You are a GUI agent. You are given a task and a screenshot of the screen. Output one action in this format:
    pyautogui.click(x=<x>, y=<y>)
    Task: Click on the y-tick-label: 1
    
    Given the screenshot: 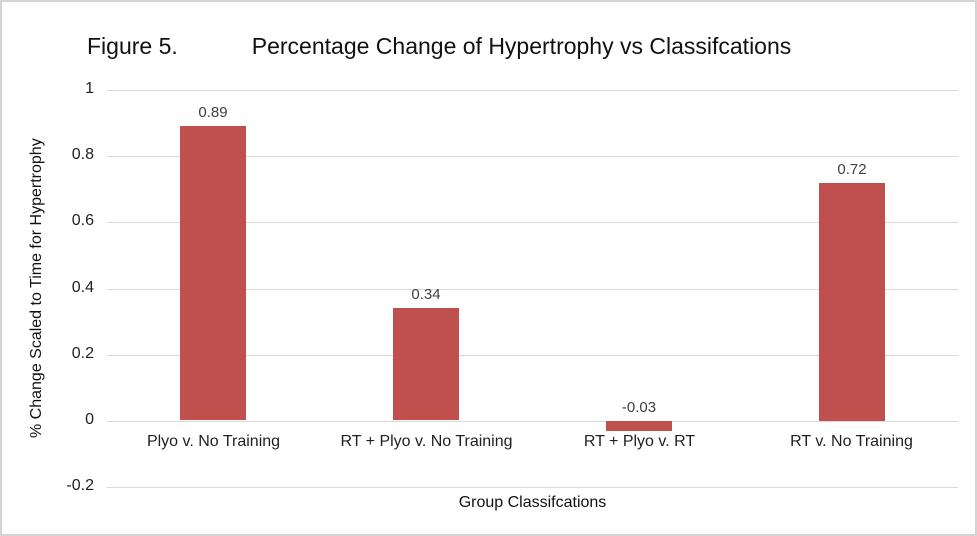 What is the action you would take?
    pyautogui.click(x=89, y=88)
    